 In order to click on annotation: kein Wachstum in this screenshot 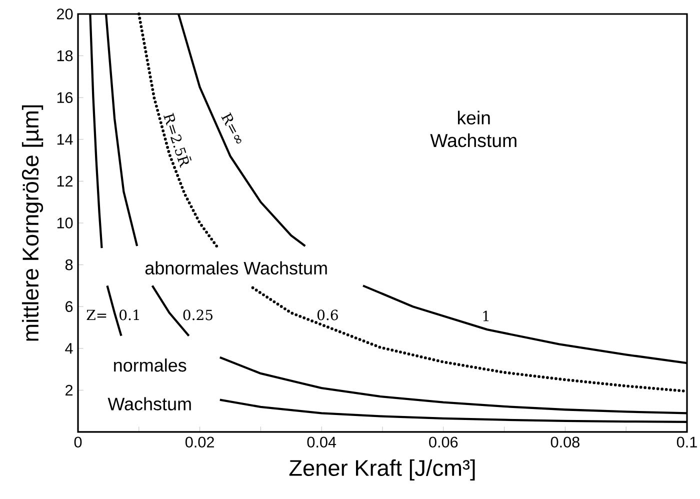, I will do `click(473, 129)`.